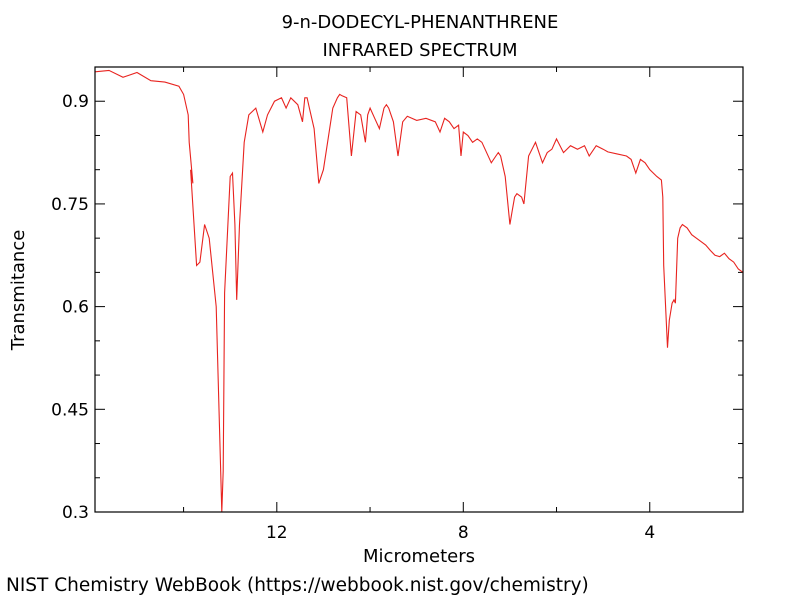  I want to click on y-tick-label: 0.3, so click(75, 513).